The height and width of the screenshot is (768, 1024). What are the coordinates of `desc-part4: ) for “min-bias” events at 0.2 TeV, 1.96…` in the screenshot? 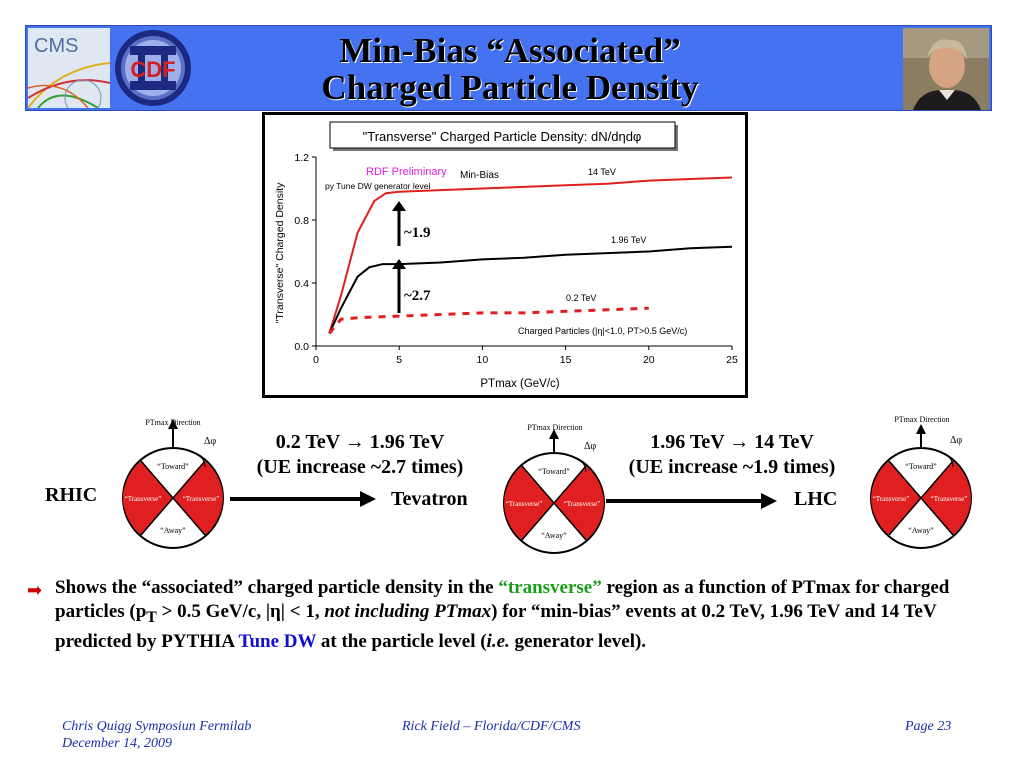 It's located at (496, 626).